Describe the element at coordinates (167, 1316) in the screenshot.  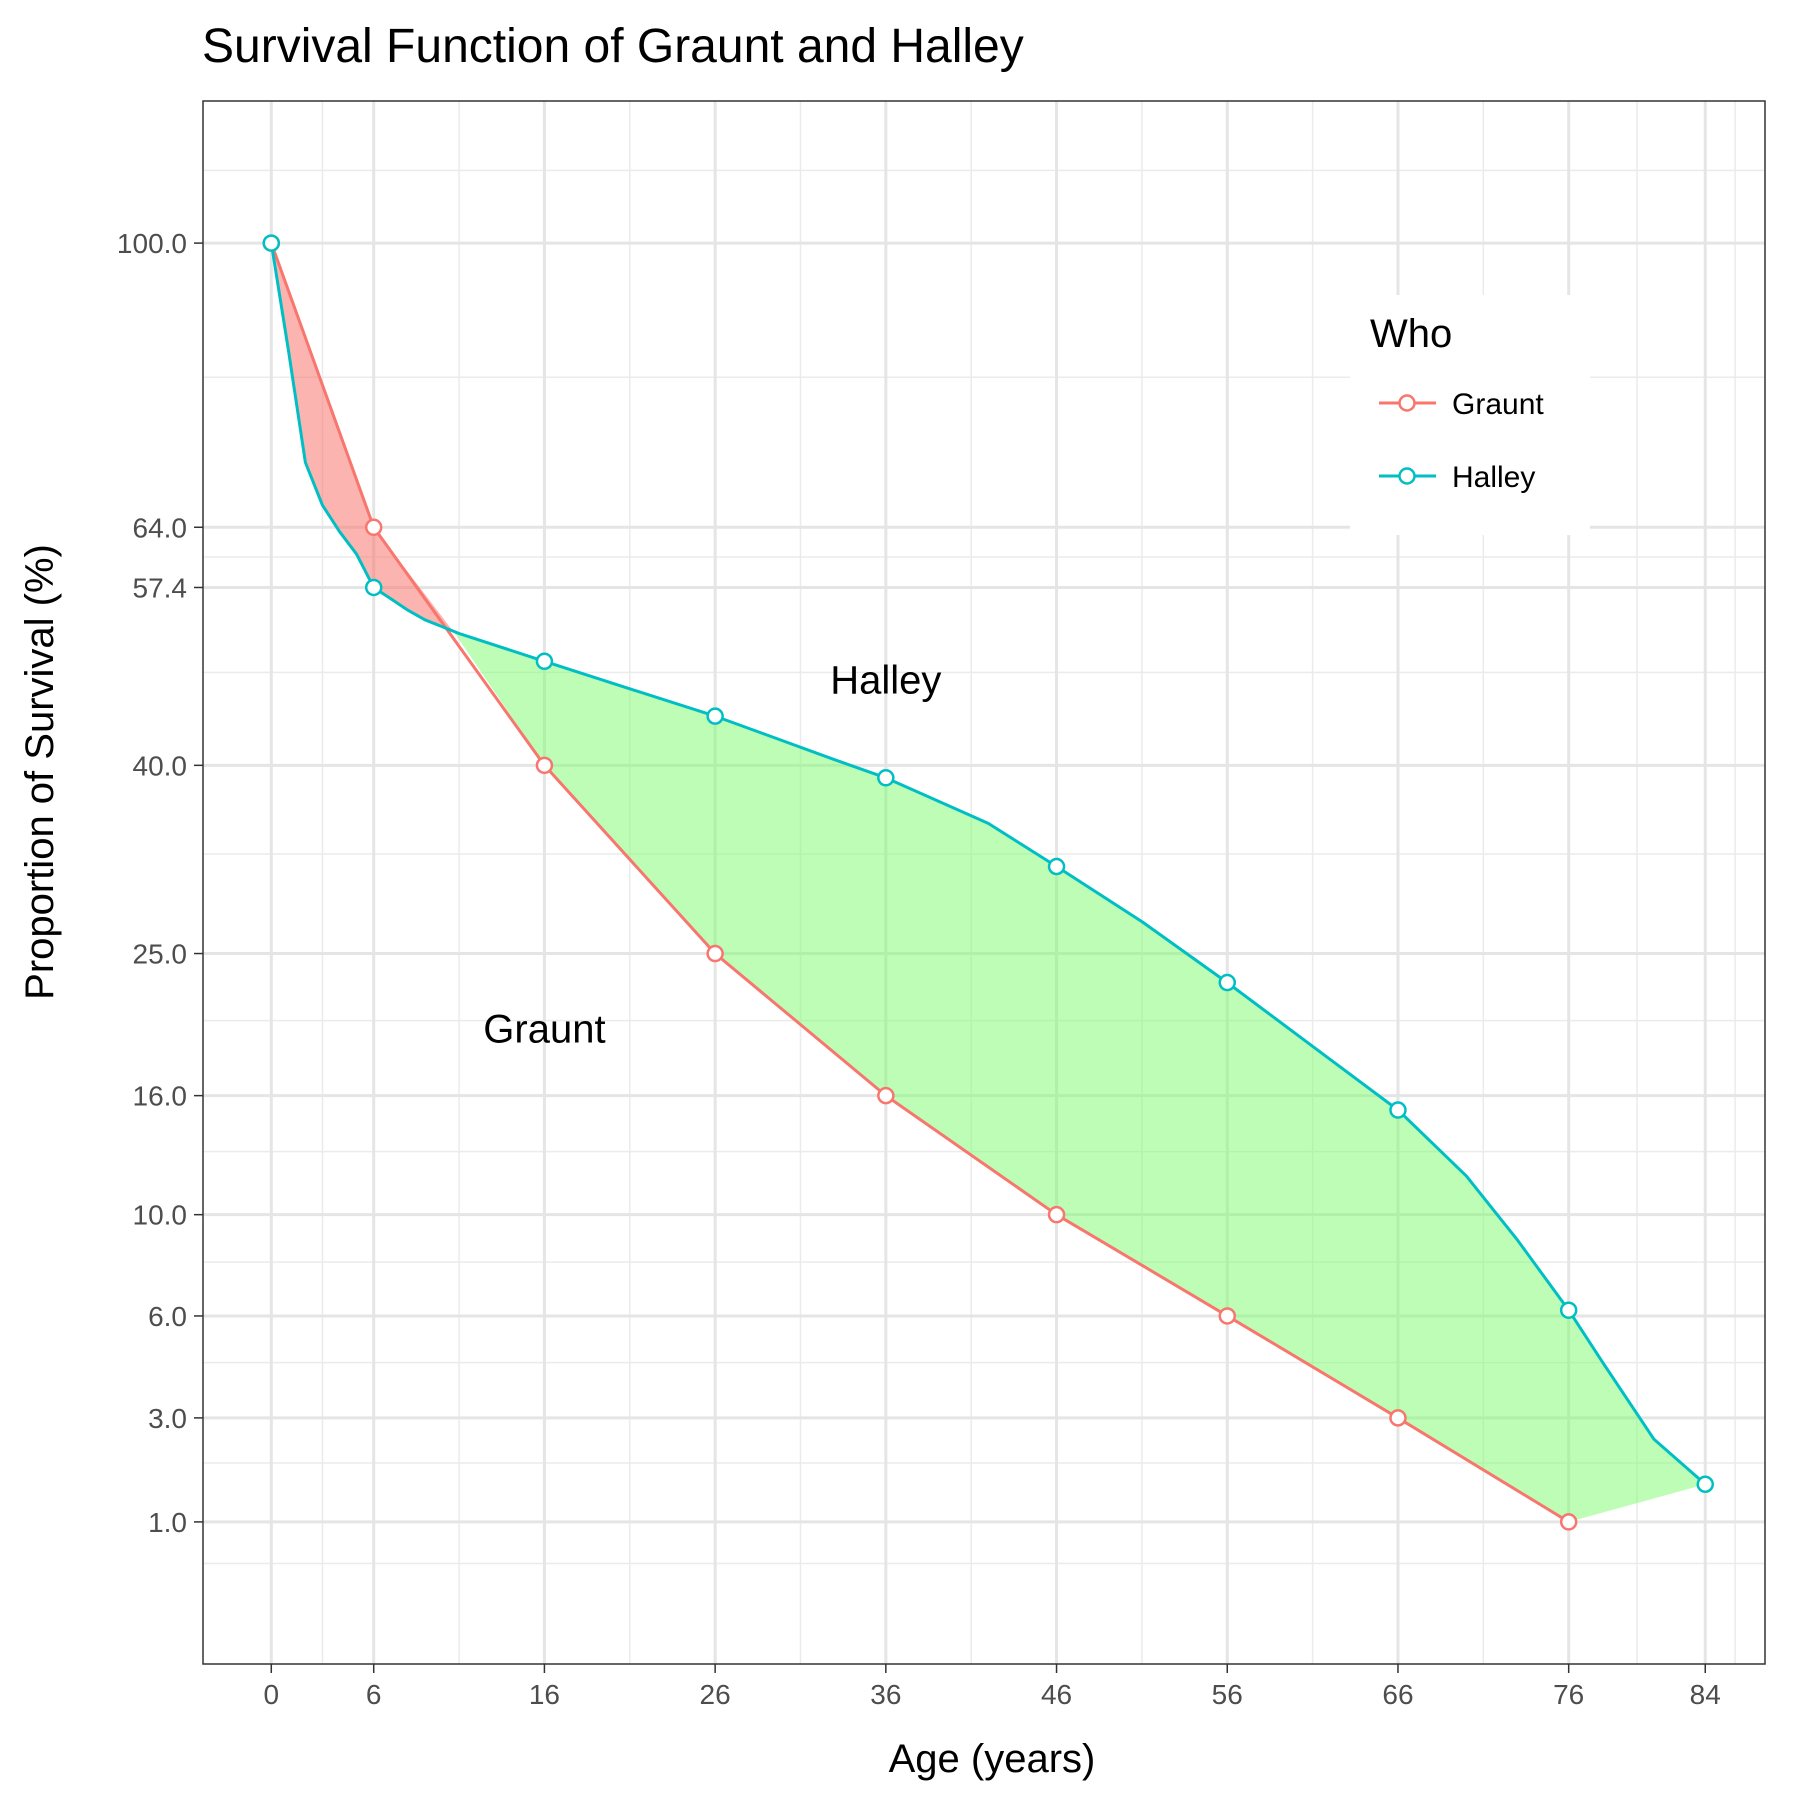
I see `y-tick-label: 6.0` at that location.